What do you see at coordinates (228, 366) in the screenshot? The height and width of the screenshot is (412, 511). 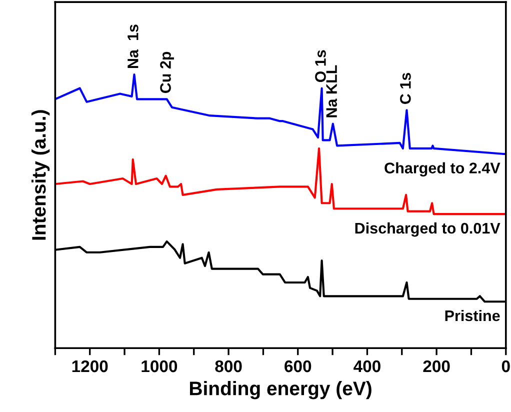 I see `x-tick-label: 800` at bounding box center [228, 366].